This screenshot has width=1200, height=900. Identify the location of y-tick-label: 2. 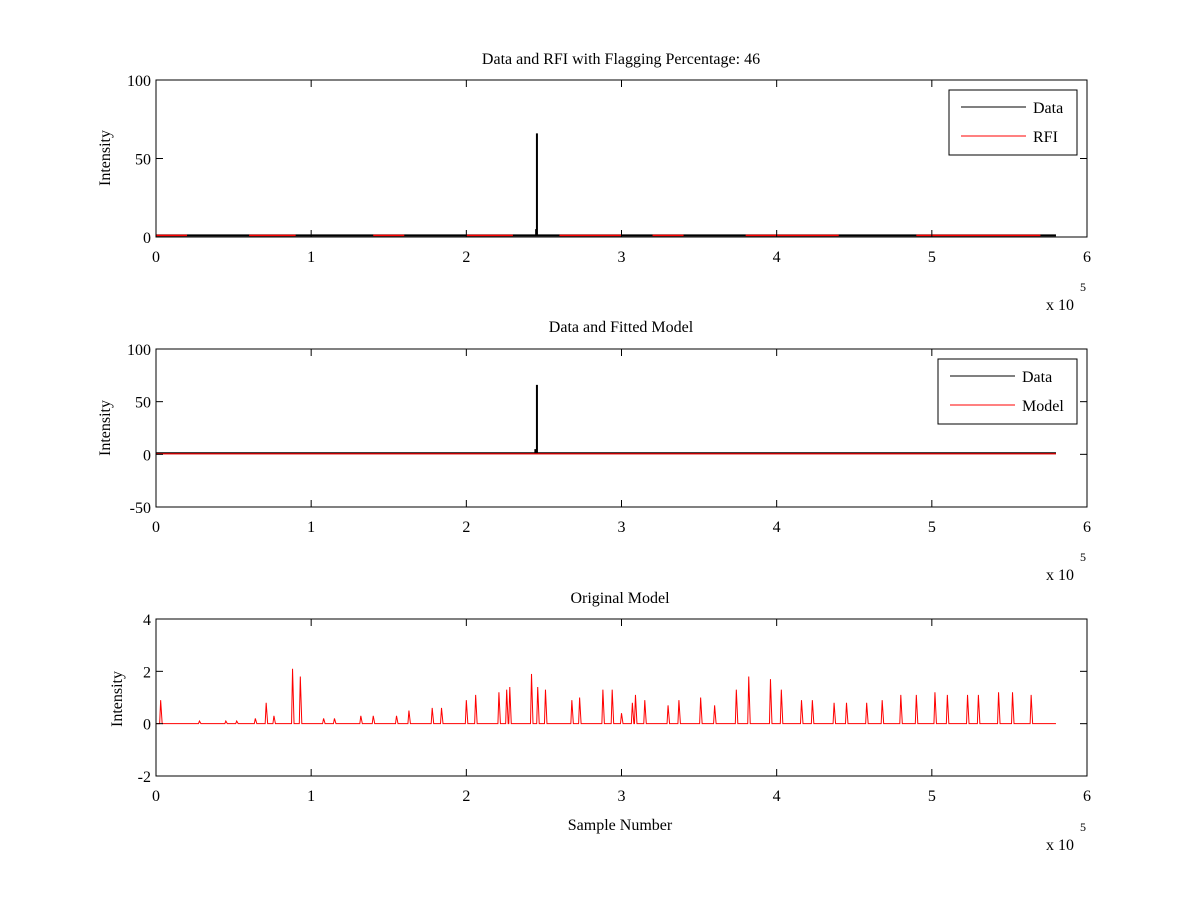
(147, 672).